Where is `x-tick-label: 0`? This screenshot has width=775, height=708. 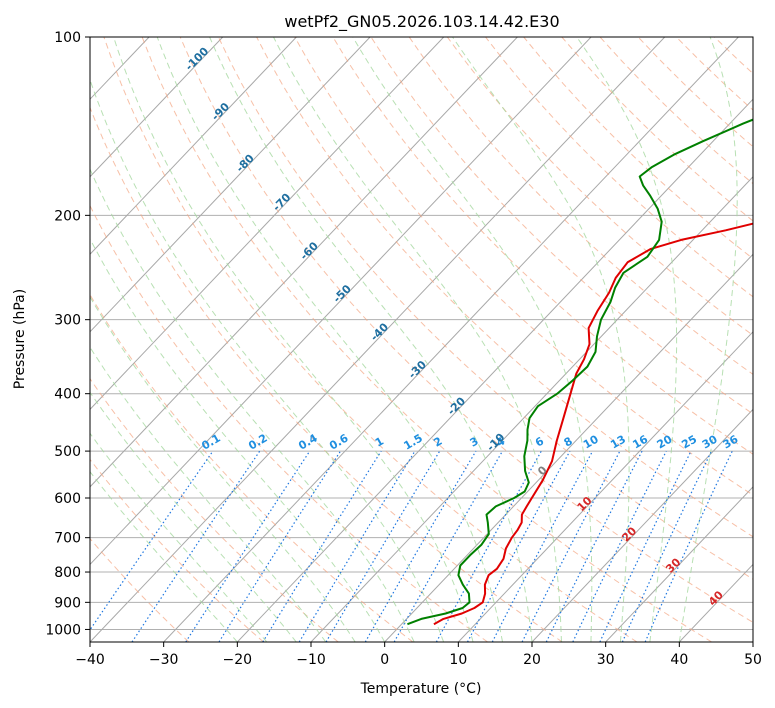 x-tick-label: 0 is located at coordinates (384, 660).